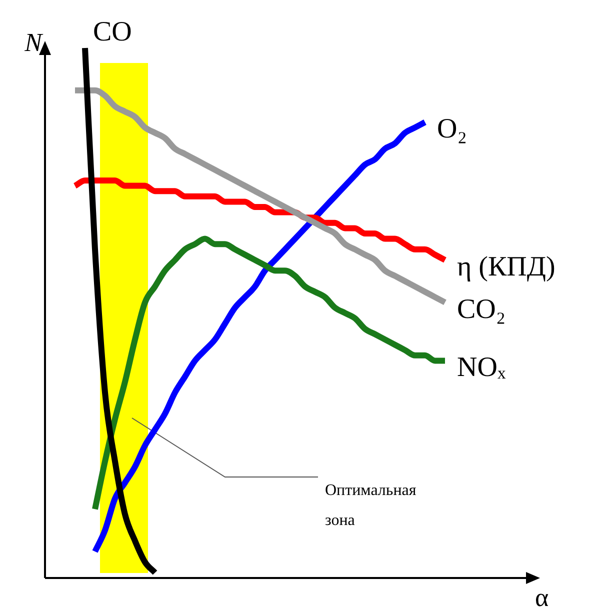  What do you see at coordinates (481, 368) in the screenshot?
I see `series-label: NOₓ` at bounding box center [481, 368].